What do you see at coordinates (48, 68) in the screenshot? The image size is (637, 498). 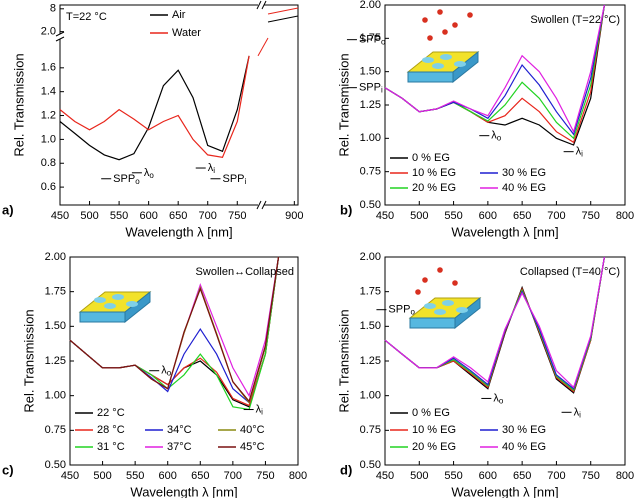 I see `y-tick-label: 1.6` at bounding box center [48, 68].